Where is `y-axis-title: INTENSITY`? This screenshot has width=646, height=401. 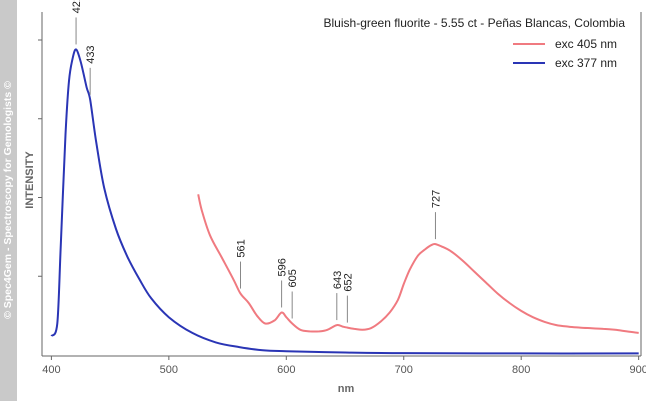 y-axis-title: INTENSITY is located at coordinates (30, 180).